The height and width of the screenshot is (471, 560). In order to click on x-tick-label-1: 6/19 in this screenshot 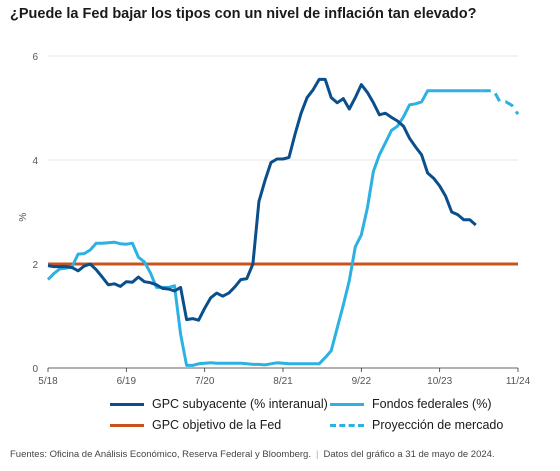, I will do `click(127, 381)`.